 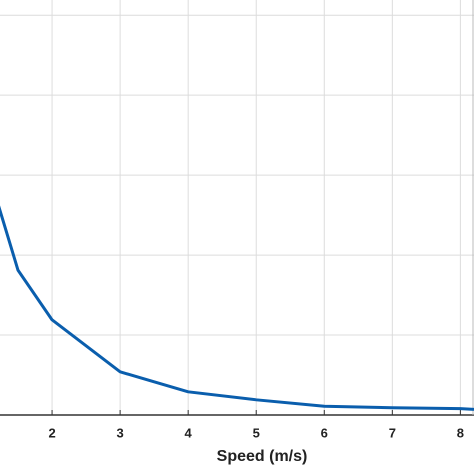 What do you see at coordinates (460, 432) in the screenshot?
I see `x-tick-label: 8` at bounding box center [460, 432].